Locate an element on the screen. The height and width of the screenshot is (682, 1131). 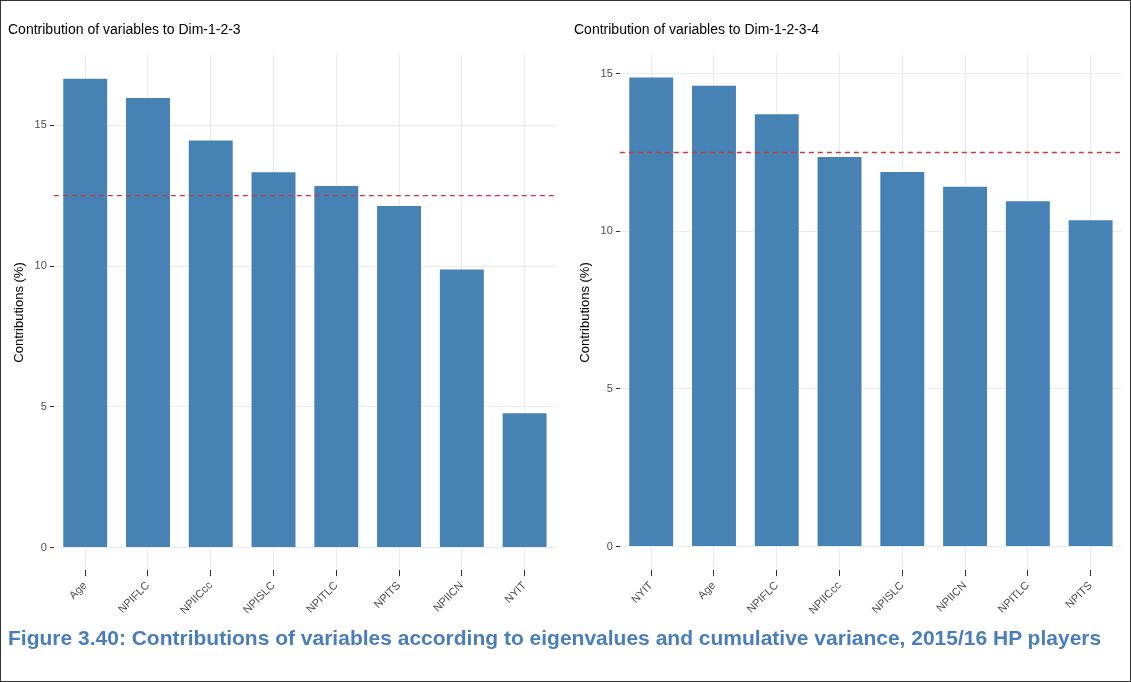
chart-title: Contribution of variables to Dim-1-2-3-4 is located at coordinates (697, 29).